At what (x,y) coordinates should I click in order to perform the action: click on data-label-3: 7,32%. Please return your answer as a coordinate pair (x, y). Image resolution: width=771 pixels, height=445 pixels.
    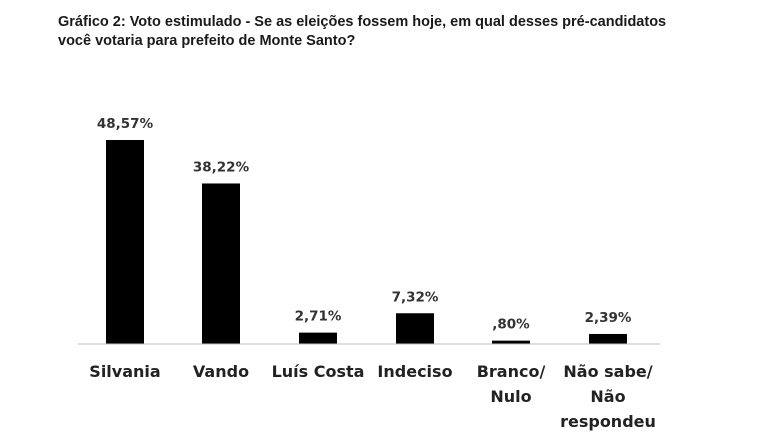
    Looking at the image, I should click on (415, 297).